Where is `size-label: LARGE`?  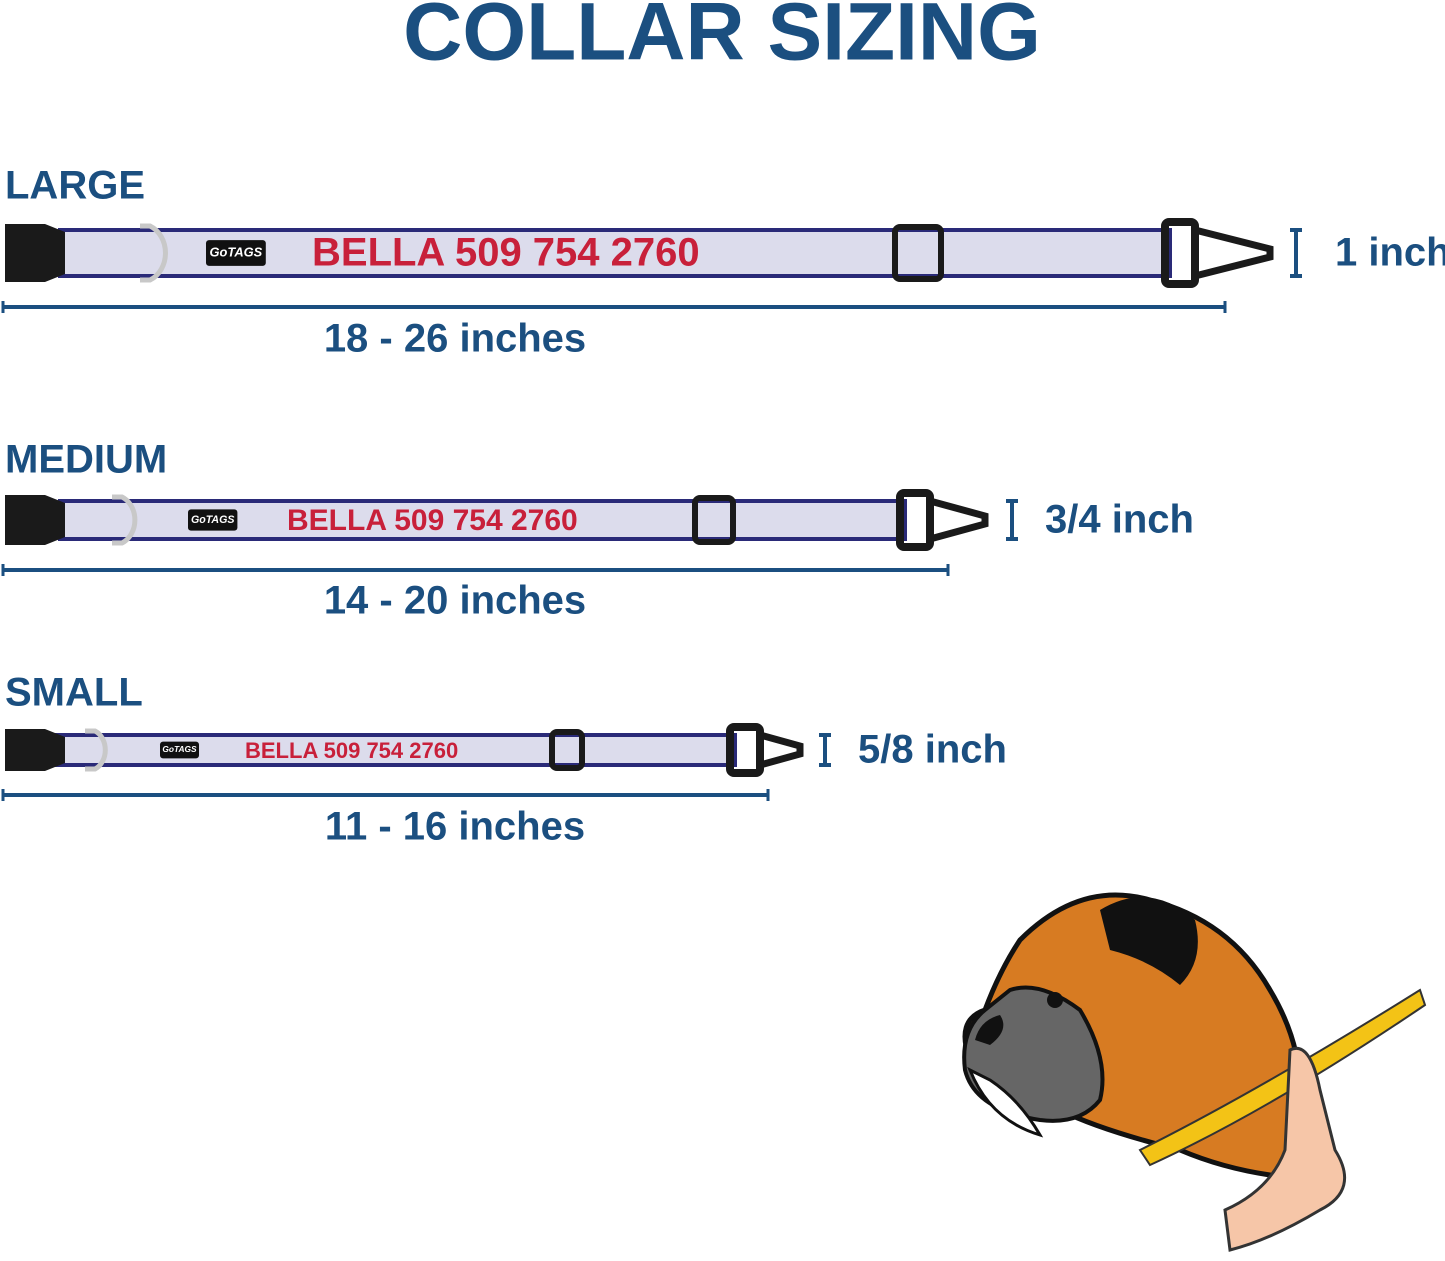 size-label: LARGE is located at coordinates (75, 186).